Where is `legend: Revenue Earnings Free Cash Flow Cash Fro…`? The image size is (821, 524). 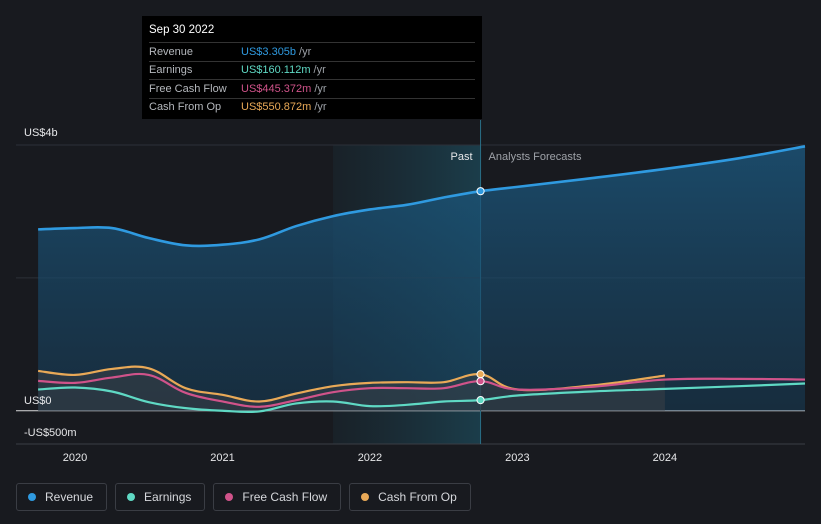 legend: Revenue Earnings Free Cash Flow Cash Fro… is located at coordinates (243, 497).